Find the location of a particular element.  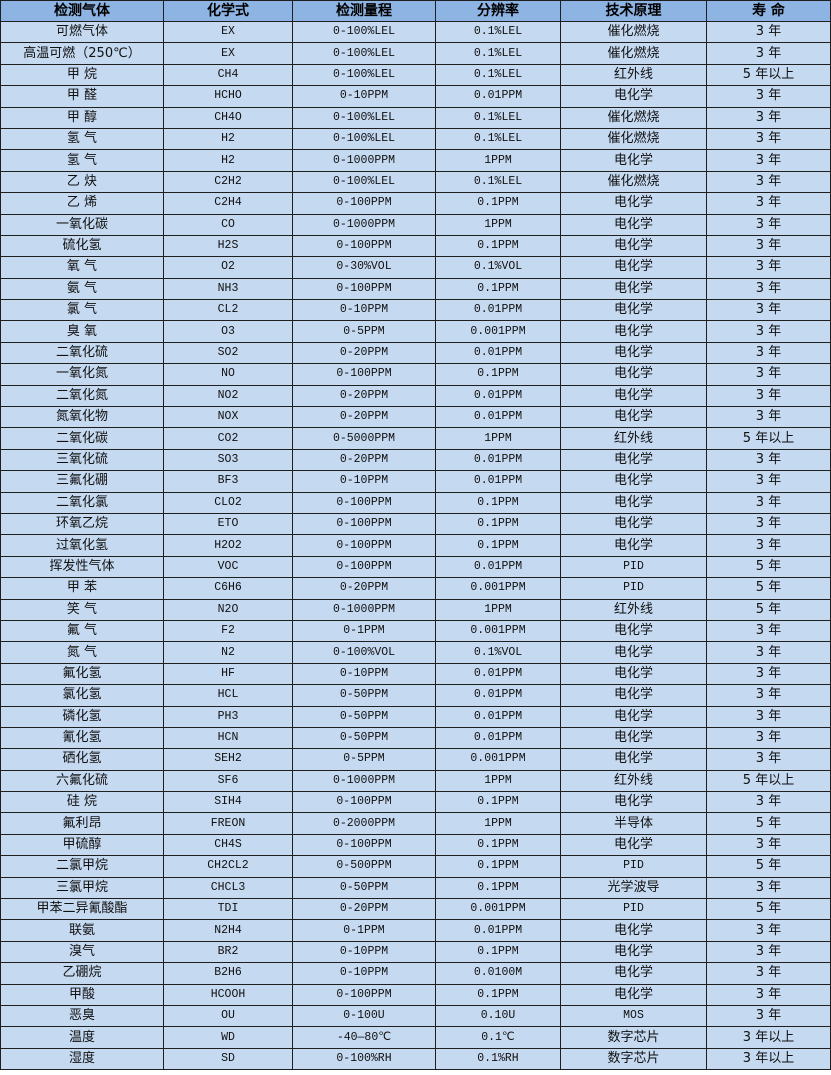

table-row: 温度 WD -40—80℃ 0.1℃ 数字芯片 3 年以上 is located at coordinates (415, 1037).